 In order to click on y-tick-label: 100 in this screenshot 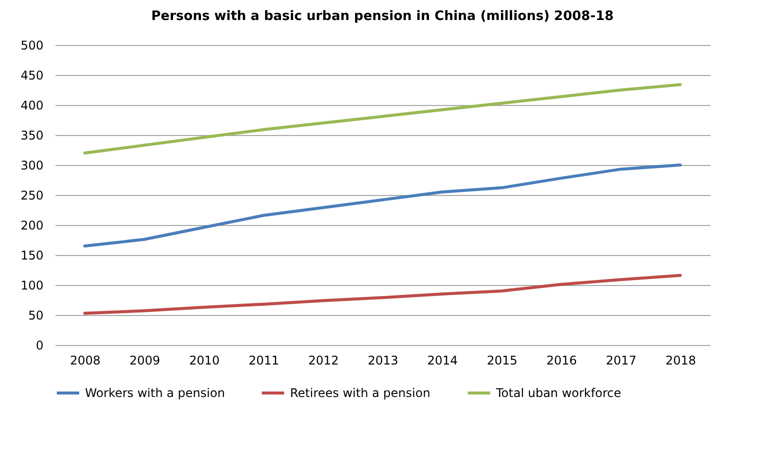, I will do `click(32, 285)`.